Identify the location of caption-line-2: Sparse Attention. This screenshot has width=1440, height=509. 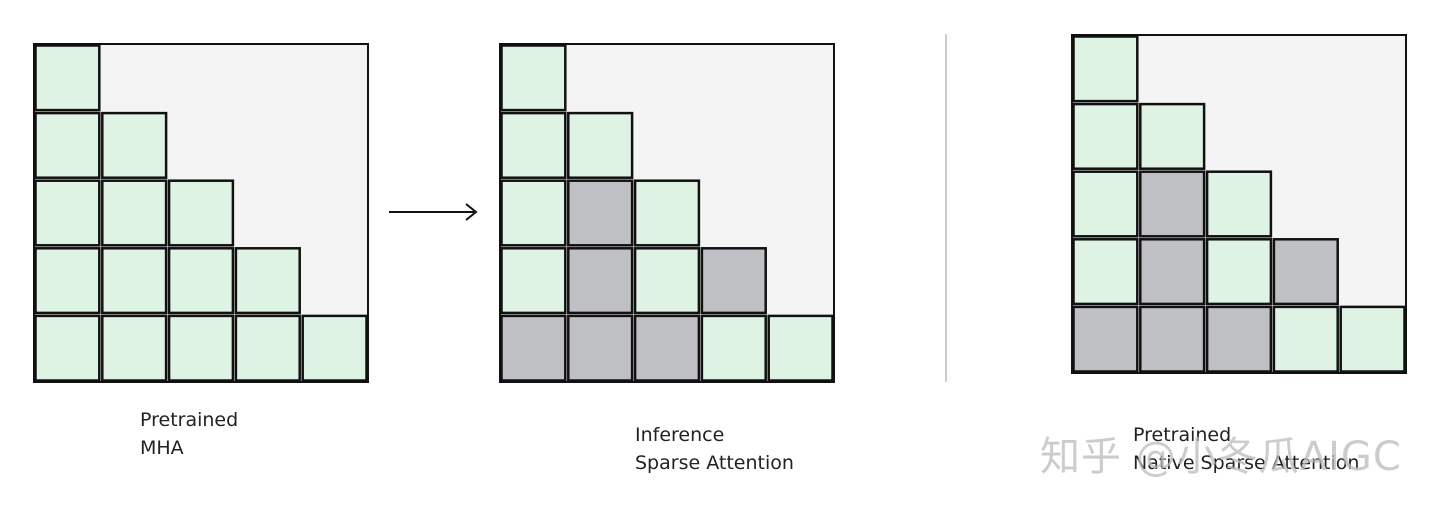
(714, 463).